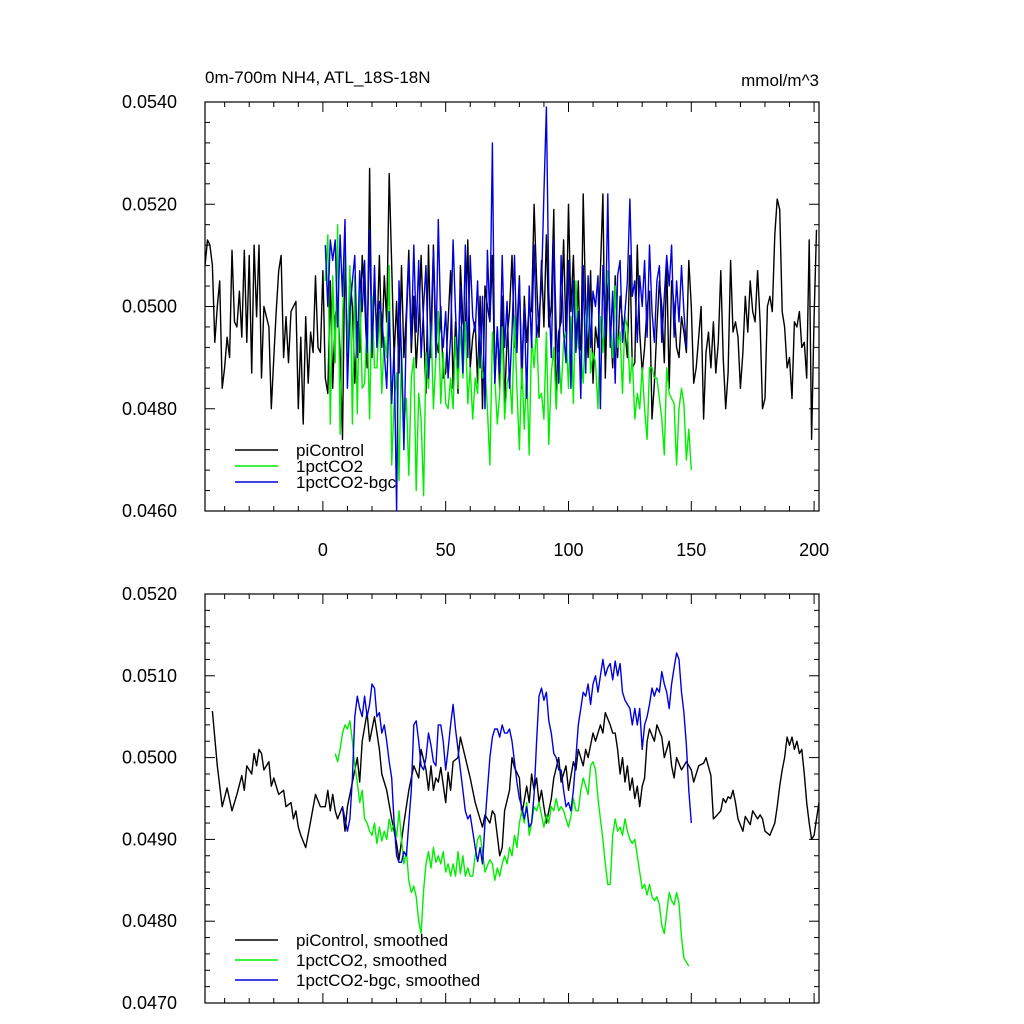  I want to click on y-tick-label: 0.0490, so click(149, 839).